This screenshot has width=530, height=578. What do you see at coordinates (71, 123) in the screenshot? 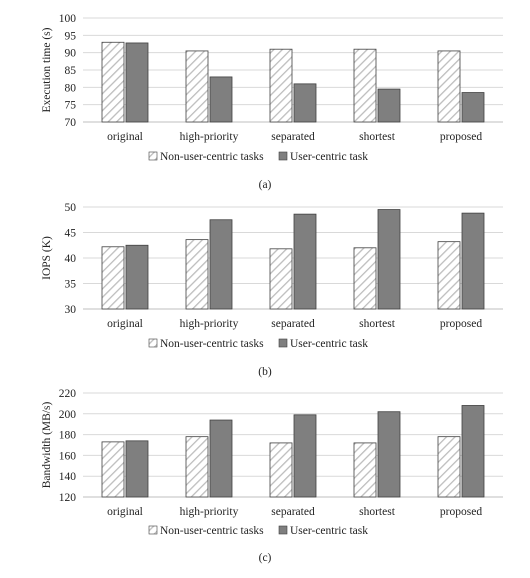
I see `y-tick-label: 70` at bounding box center [71, 123].